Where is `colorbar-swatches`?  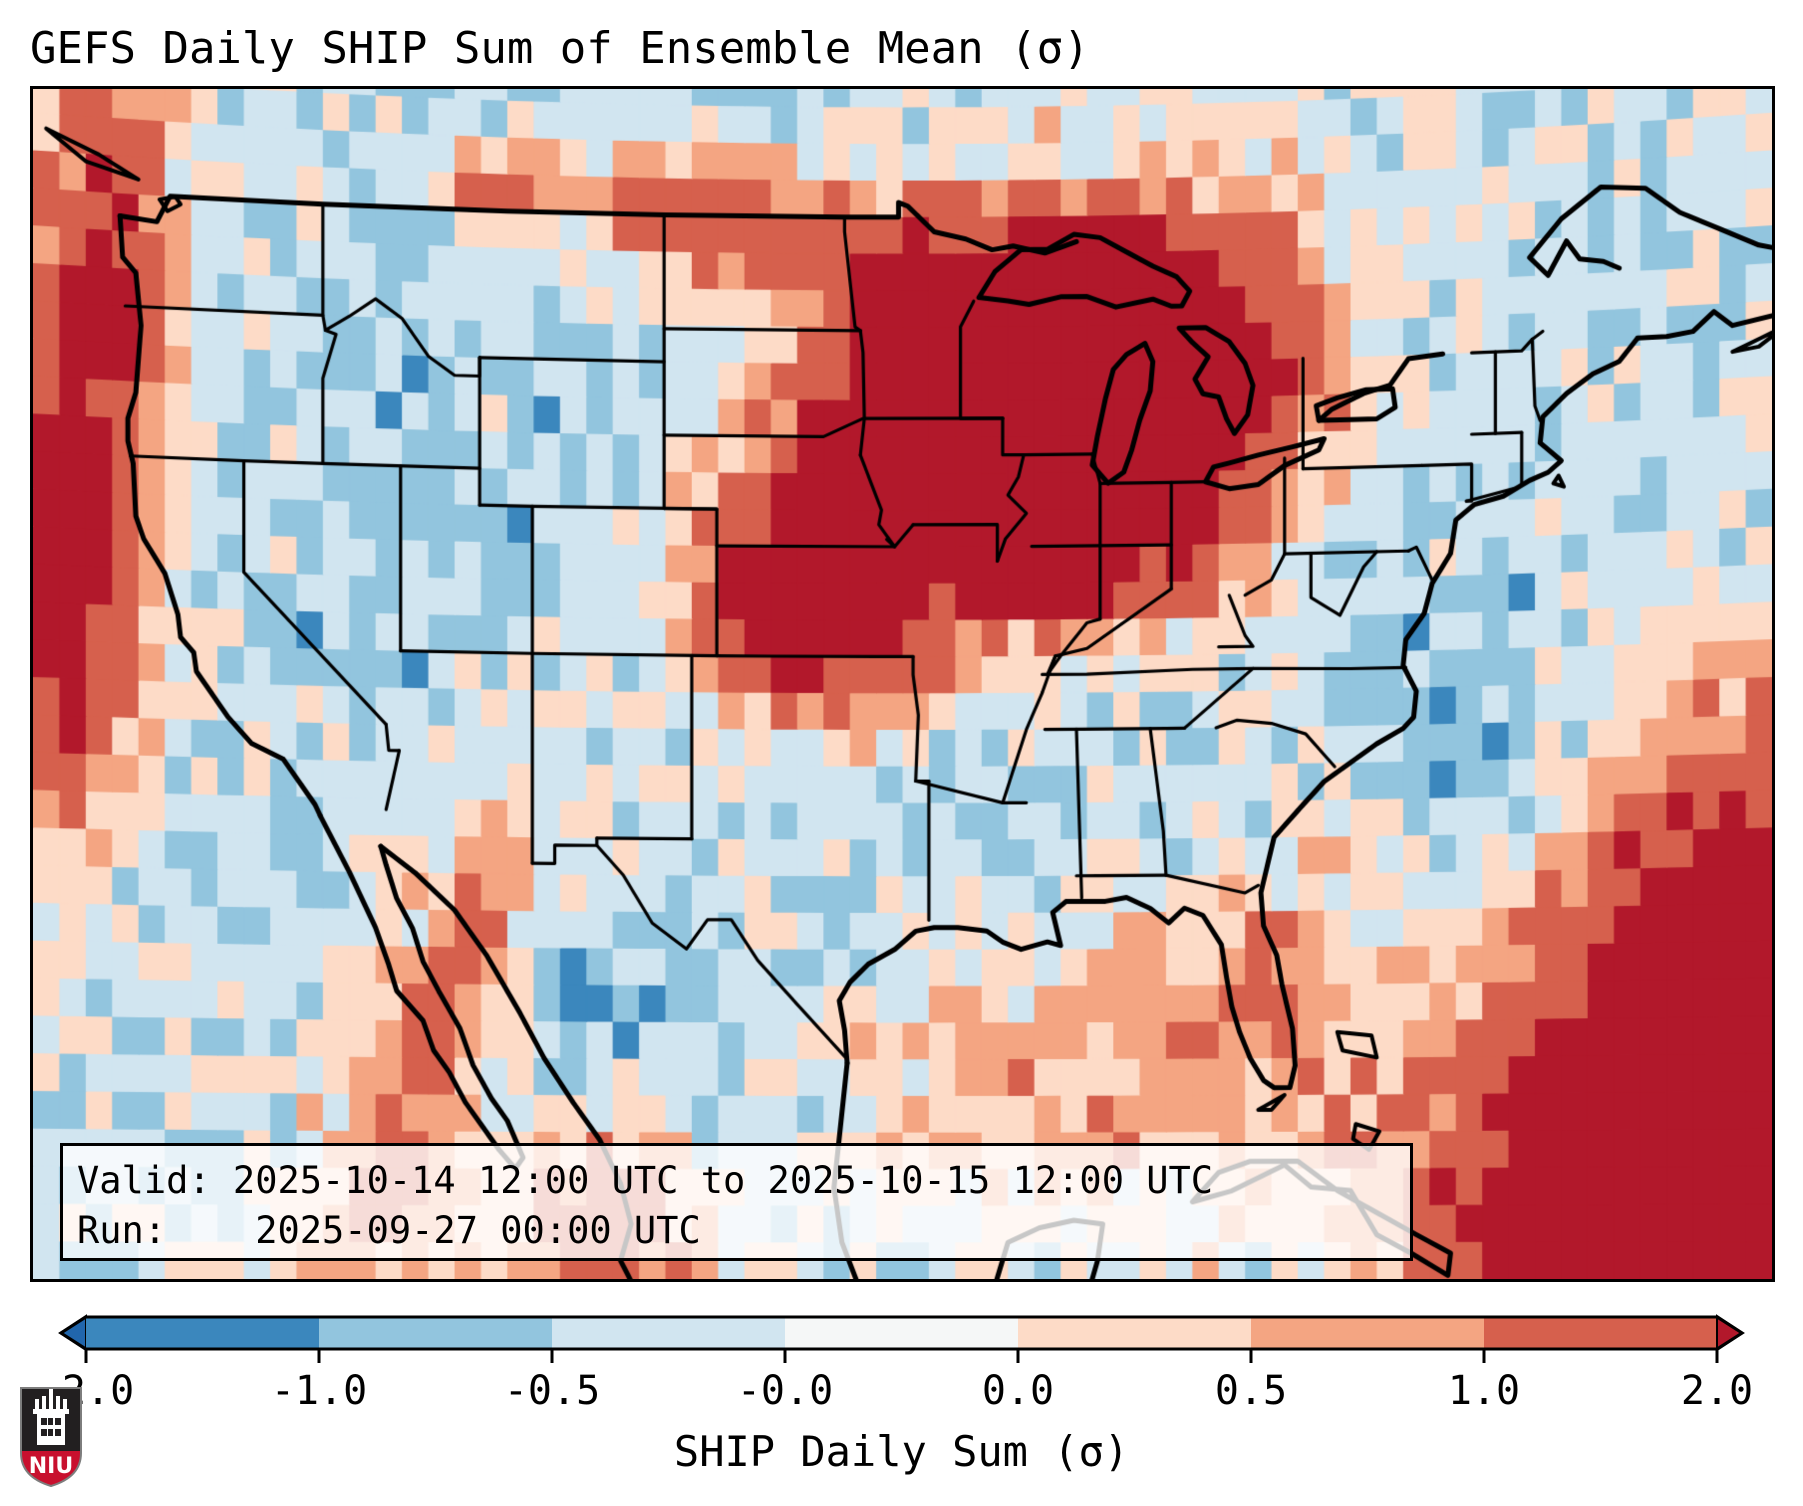 colorbar-swatches is located at coordinates (901, 1338).